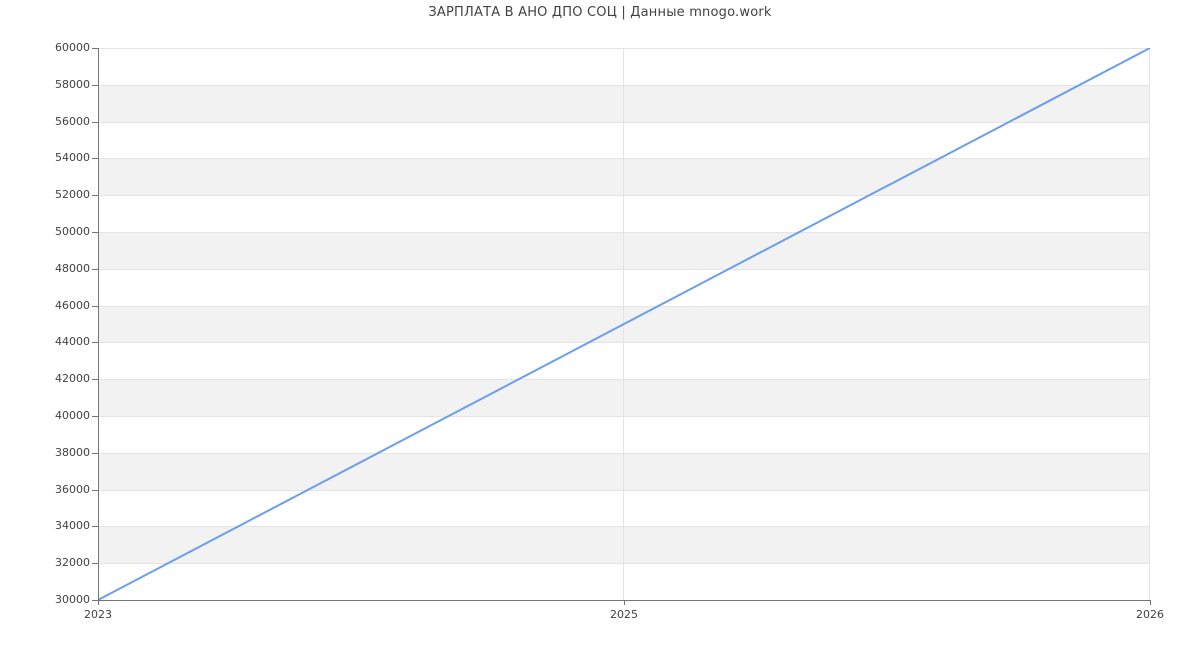 The image size is (1200, 650). Describe the element at coordinates (72, 342) in the screenshot. I see `y-tick-label: 44000` at that location.